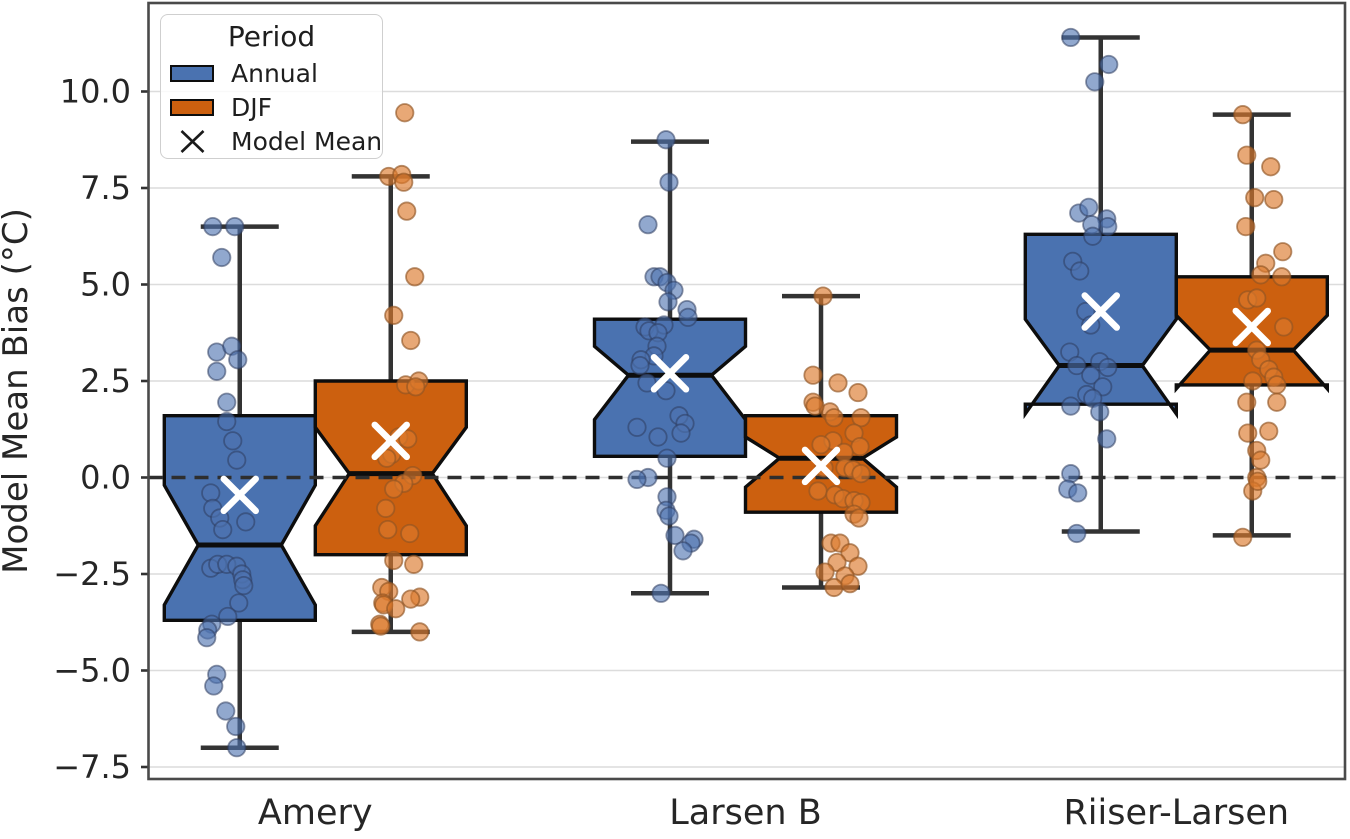  What do you see at coordinates (92, 671) in the screenshot?
I see `y-tick-label: −5.0` at bounding box center [92, 671].